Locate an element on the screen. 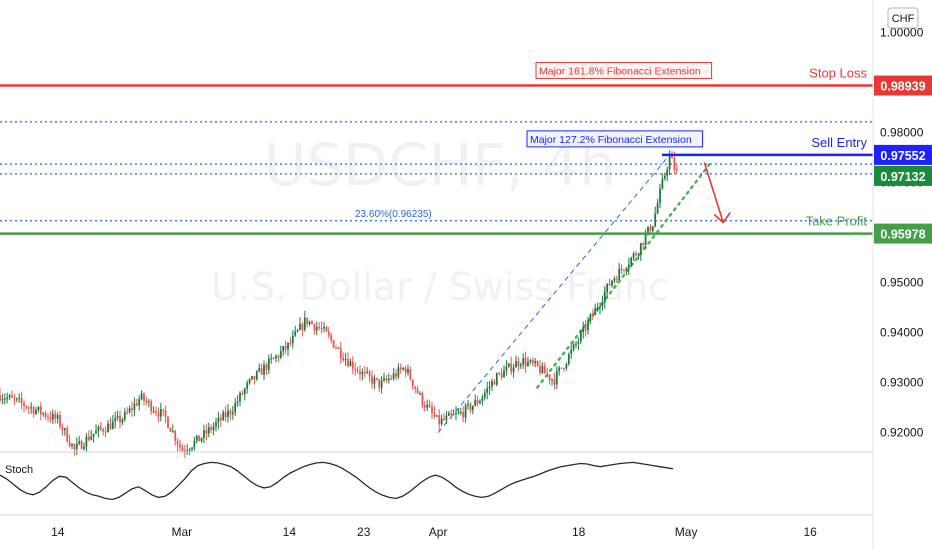 The width and height of the screenshot is (932, 550). time-tick-label: 14 is located at coordinates (290, 532).